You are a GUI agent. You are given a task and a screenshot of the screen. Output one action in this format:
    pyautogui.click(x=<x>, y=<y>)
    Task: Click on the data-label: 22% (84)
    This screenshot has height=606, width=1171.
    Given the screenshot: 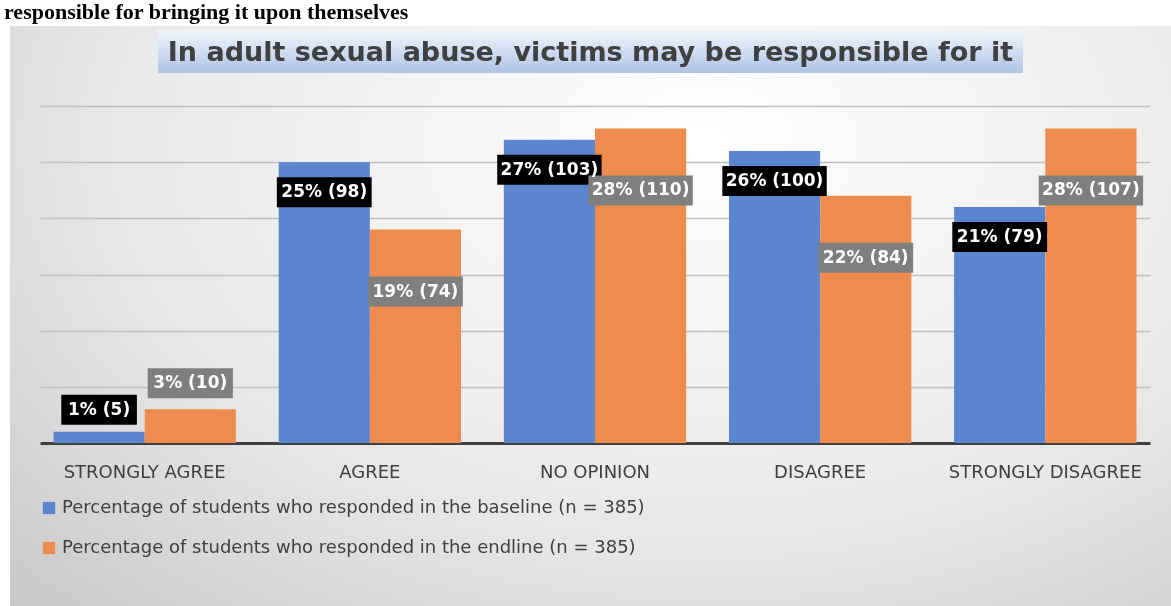 What is the action you would take?
    pyautogui.click(x=865, y=256)
    